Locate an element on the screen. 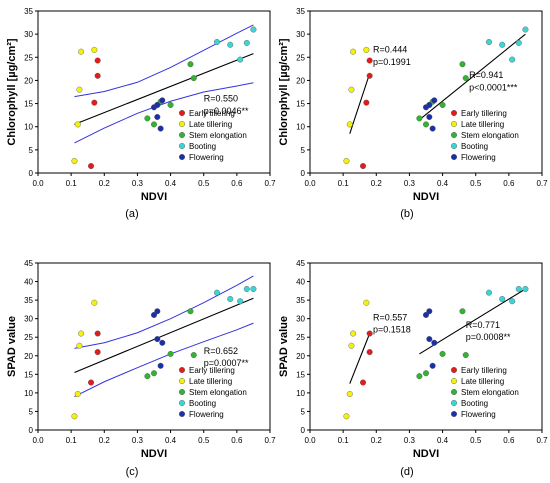 The height and width of the screenshot is (483, 550). y-tick-label: 45 is located at coordinates (28, 263).